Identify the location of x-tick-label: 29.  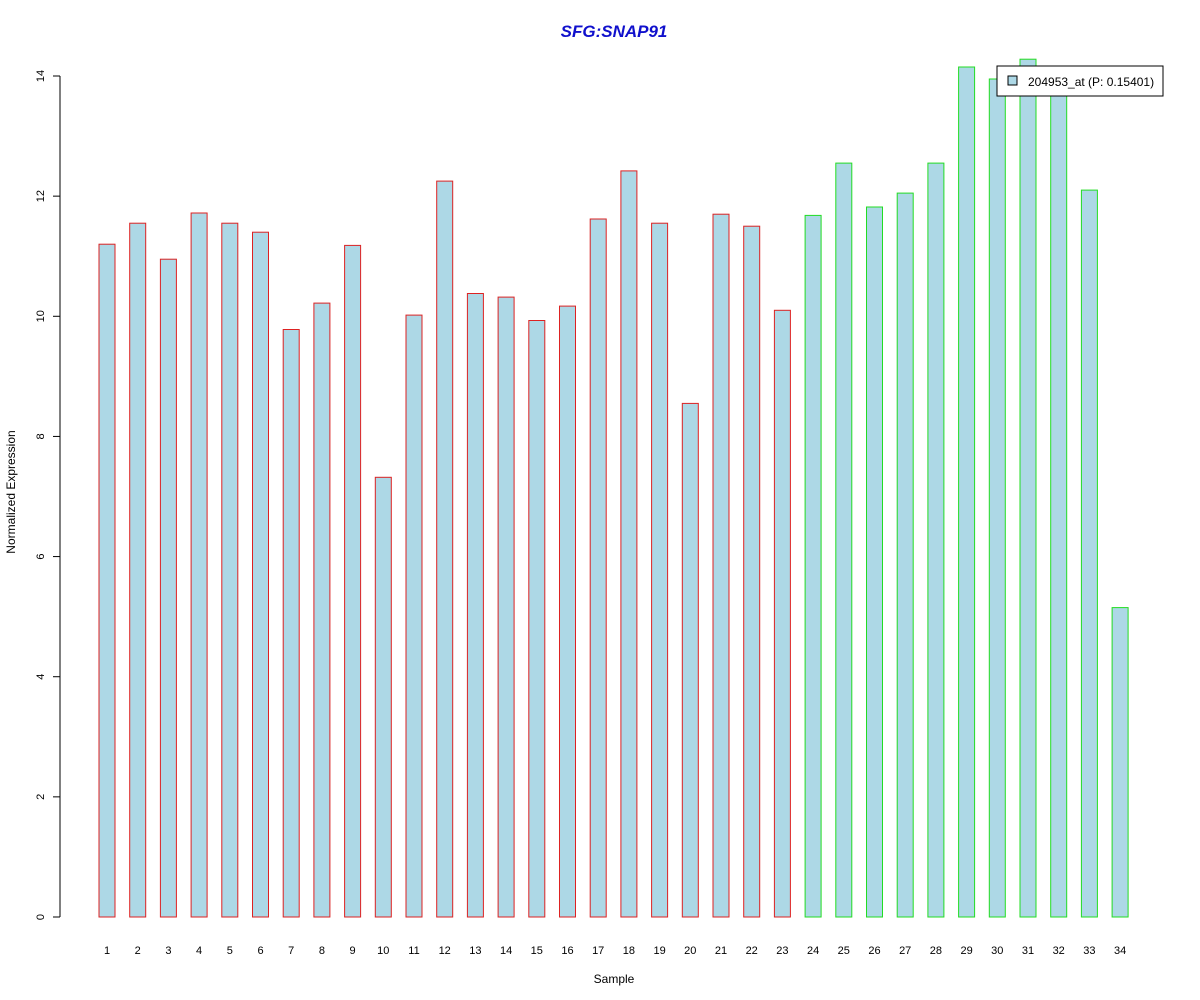
(966, 951).